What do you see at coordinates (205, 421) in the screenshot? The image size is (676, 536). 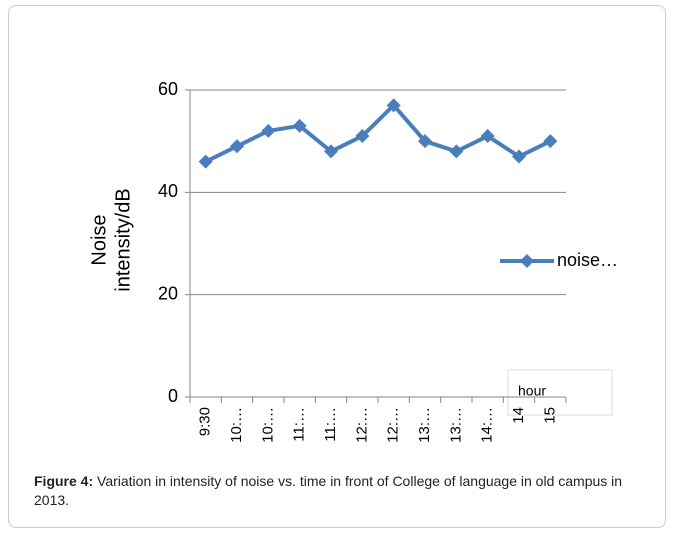 I see `x-tick-label: 9:30` at bounding box center [205, 421].